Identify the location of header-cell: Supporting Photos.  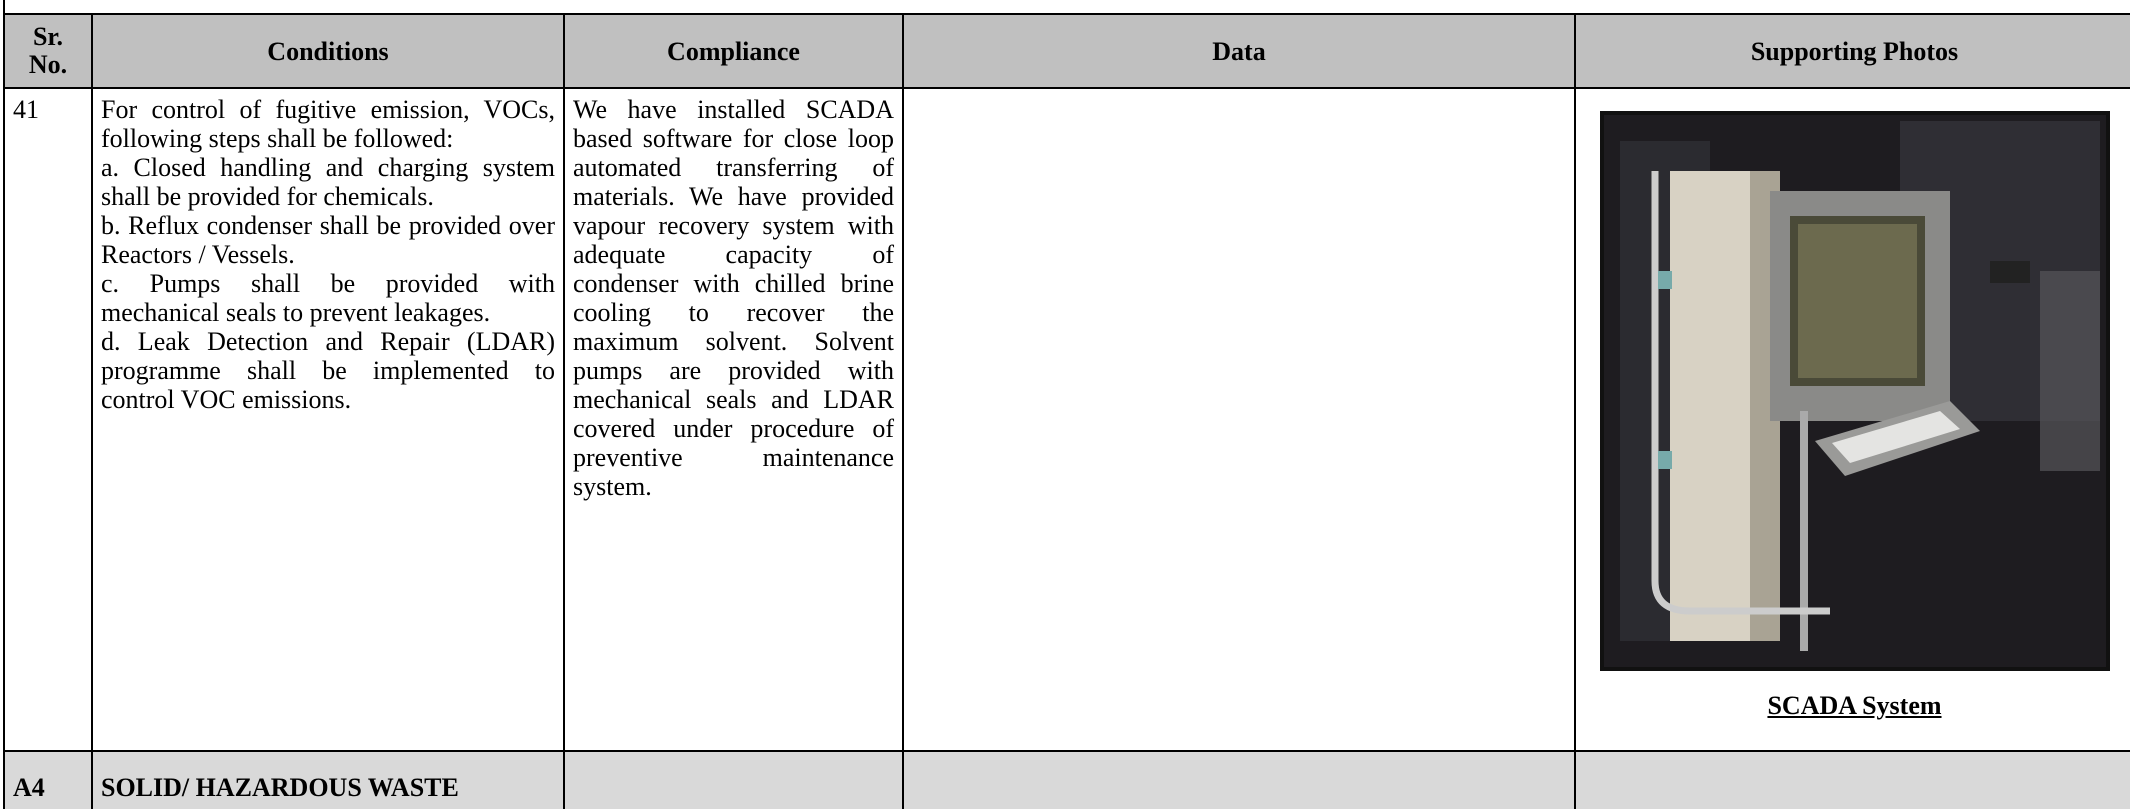
(1852, 51).